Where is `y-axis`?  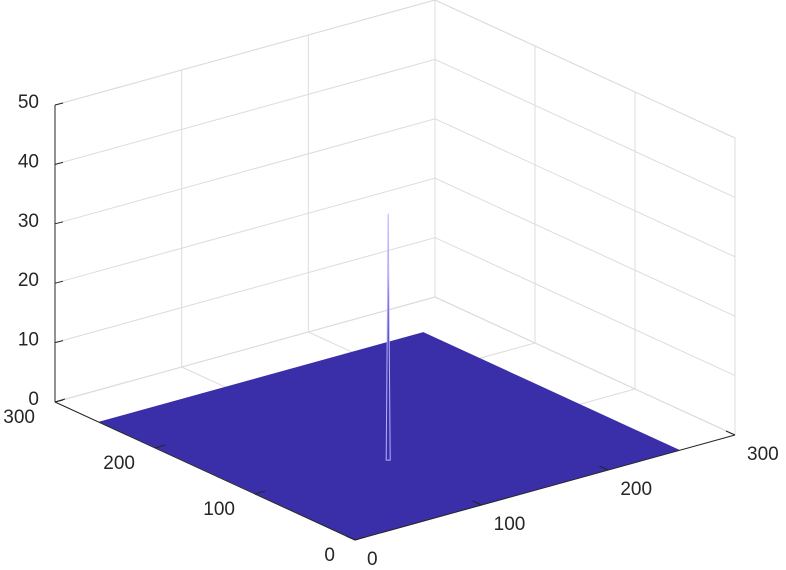
y-axis is located at coordinates (205, 471).